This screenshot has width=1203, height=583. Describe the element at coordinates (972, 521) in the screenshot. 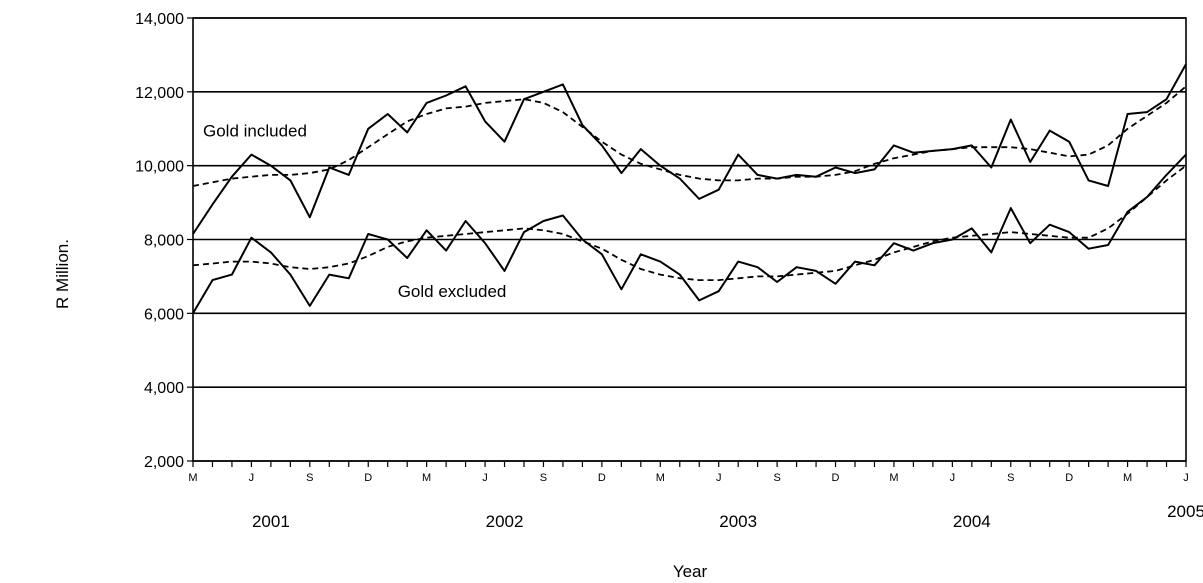

I see `year-label: 2004` at that location.